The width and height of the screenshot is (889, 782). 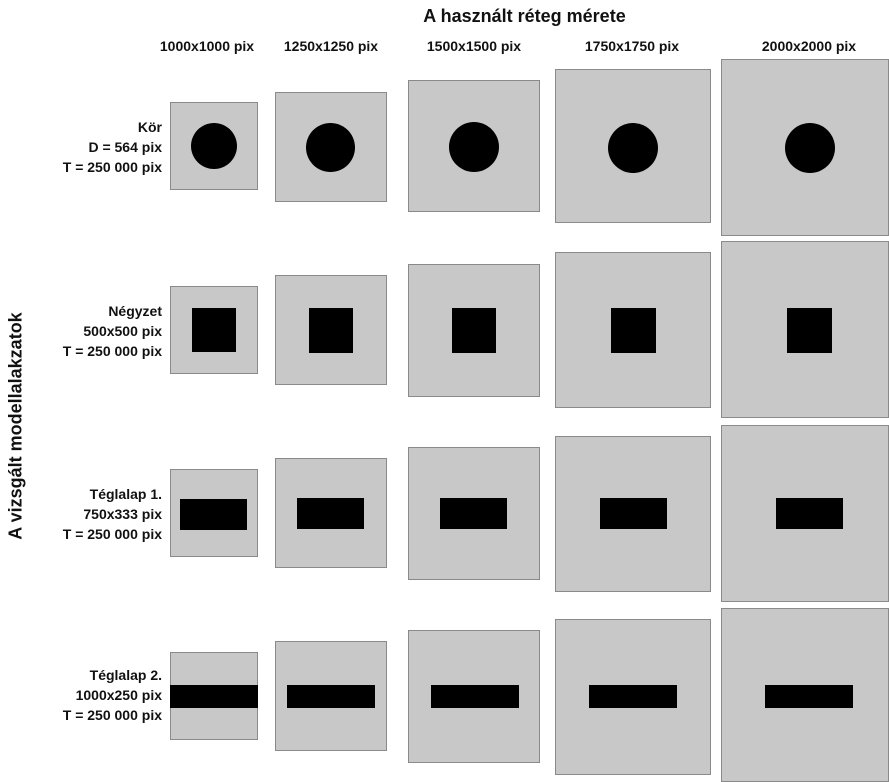 What do you see at coordinates (118, 695) in the screenshot?
I see `row-label-size: 1000x250 pix` at bounding box center [118, 695].